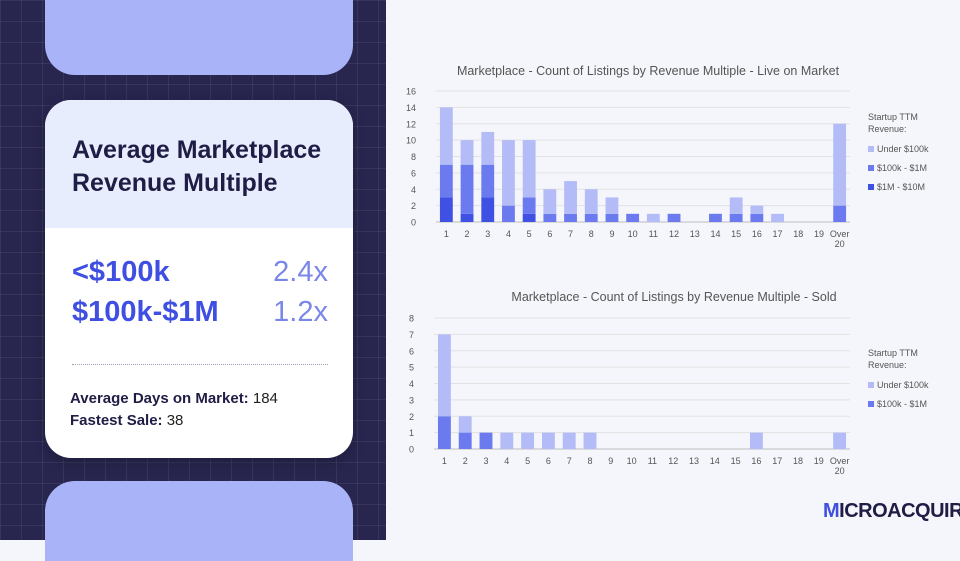 The height and width of the screenshot is (561, 960). Describe the element at coordinates (413, 190) in the screenshot. I see `y-tick-label: 4` at that location.